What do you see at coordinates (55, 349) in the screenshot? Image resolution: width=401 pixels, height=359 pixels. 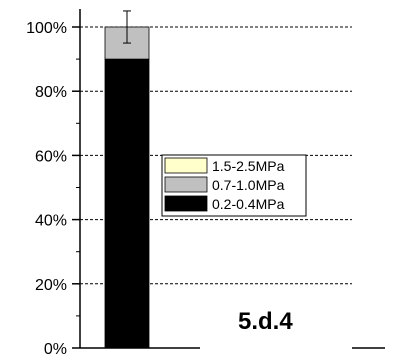 I see `y-tick-label: 0%` at bounding box center [55, 349].